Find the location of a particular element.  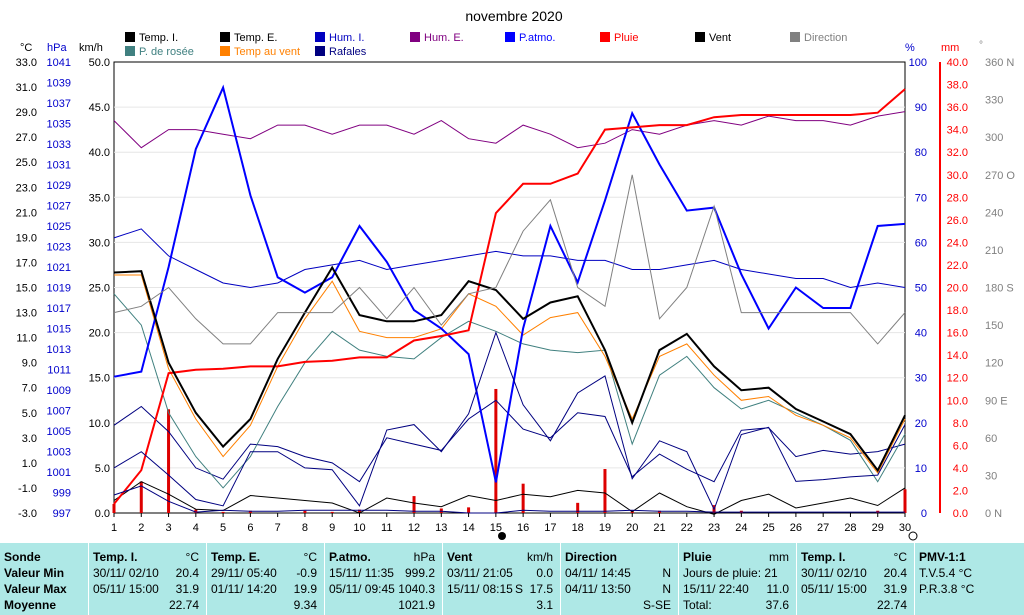

rain-tick-label: 28.0 is located at coordinates (957, 198).